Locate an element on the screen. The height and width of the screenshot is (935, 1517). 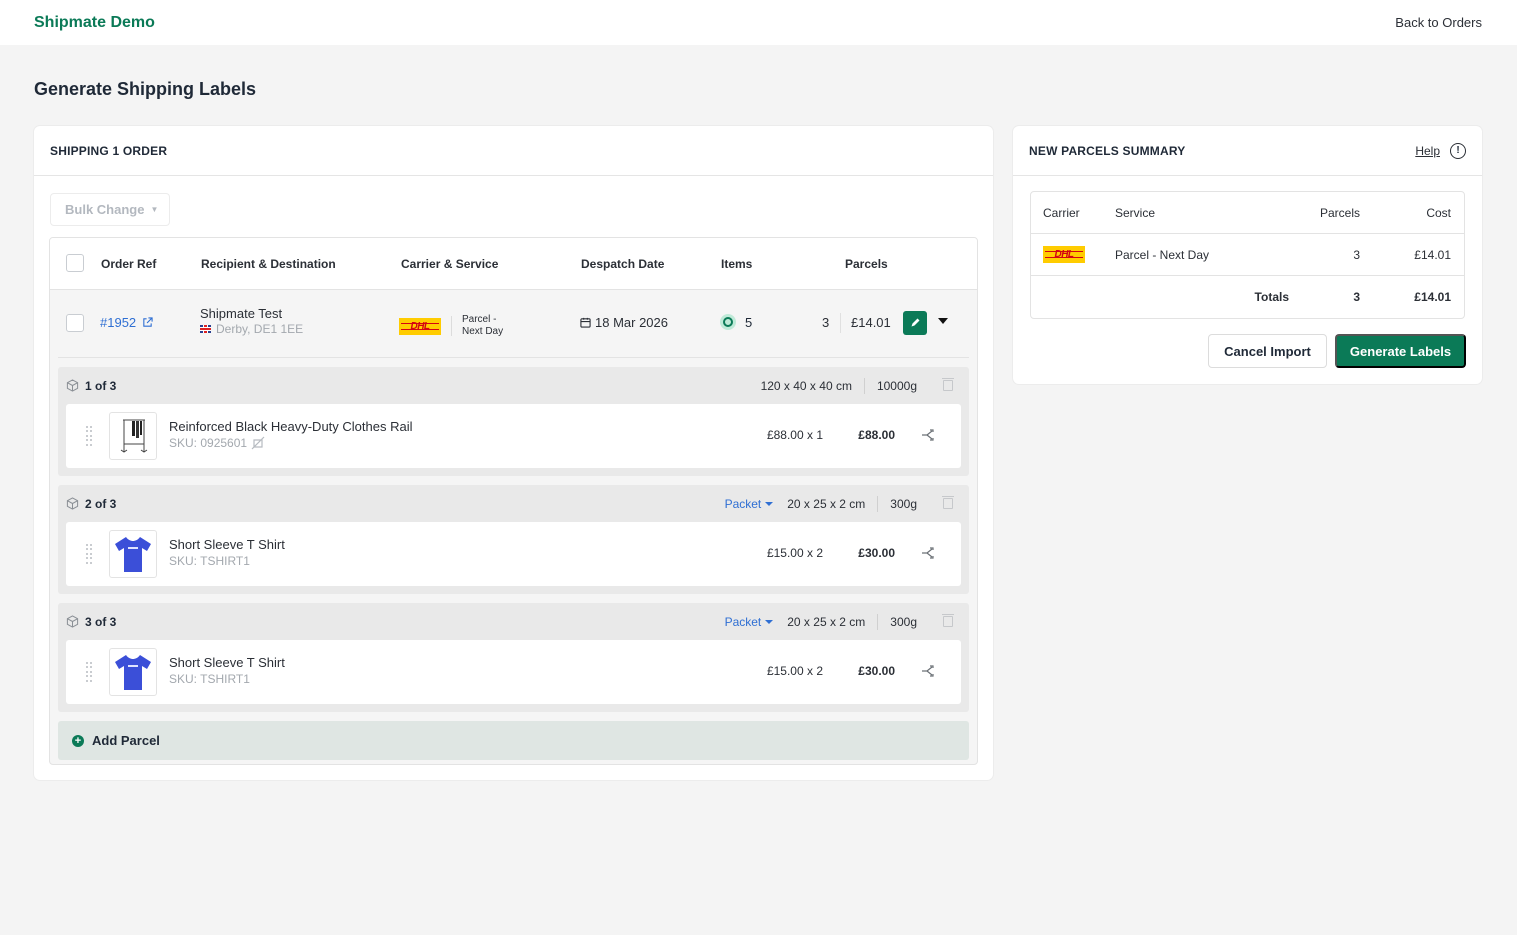
totals-label: Totals is located at coordinates (1271, 297).